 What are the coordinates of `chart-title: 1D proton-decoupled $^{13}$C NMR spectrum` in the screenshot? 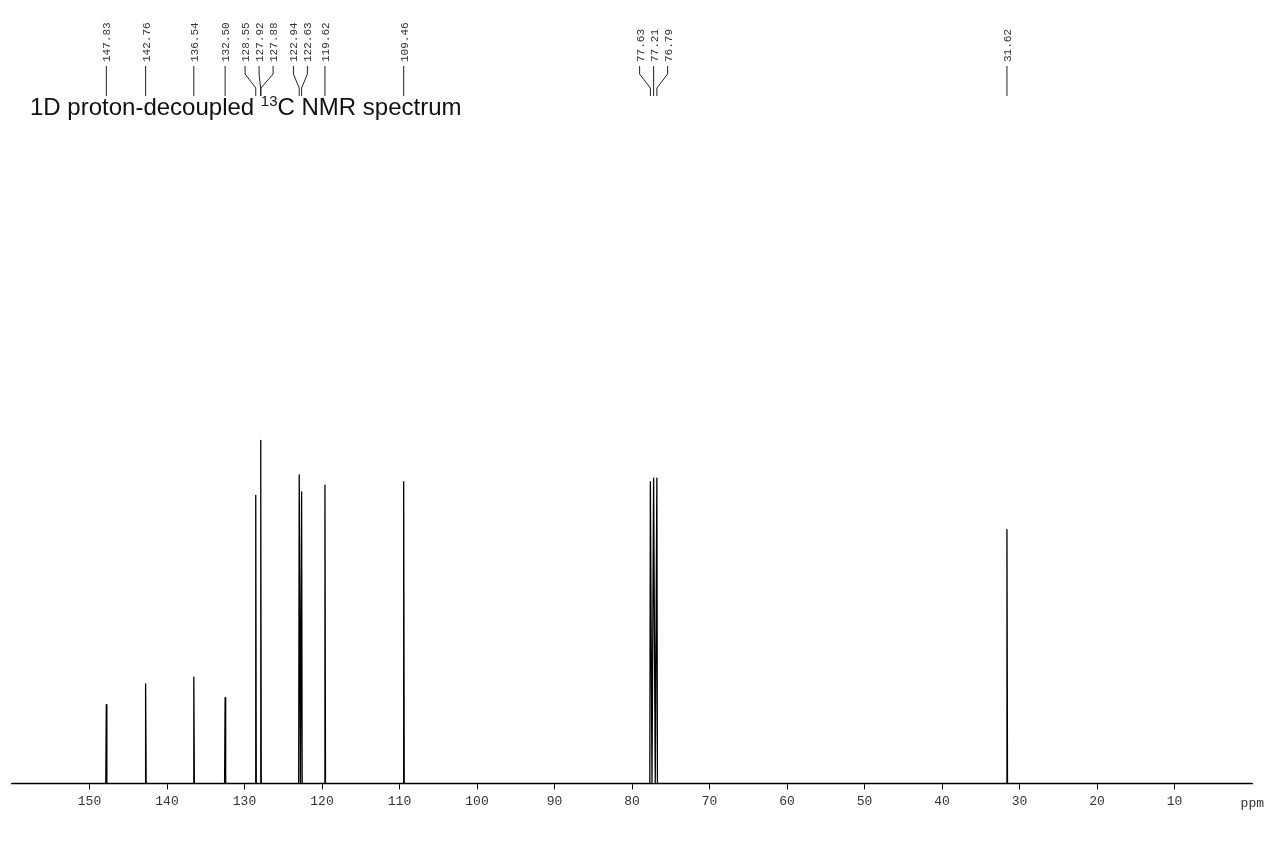 It's located at (246, 106).